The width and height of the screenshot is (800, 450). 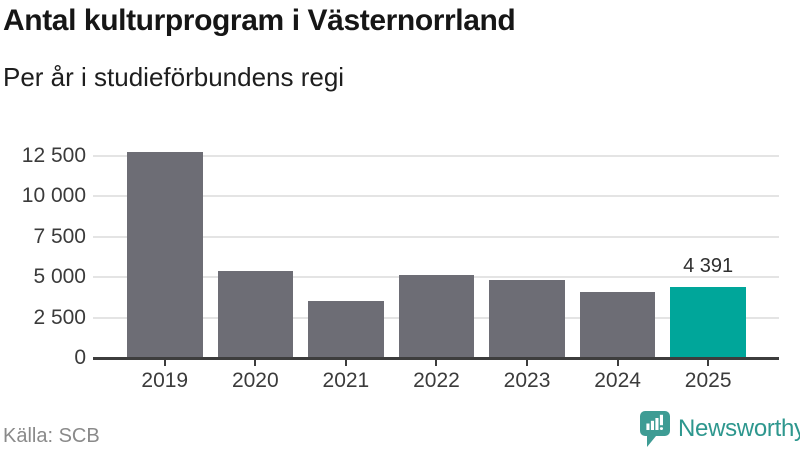 What do you see at coordinates (165, 380) in the screenshot?
I see `x-axis-label-2019: 2019` at bounding box center [165, 380].